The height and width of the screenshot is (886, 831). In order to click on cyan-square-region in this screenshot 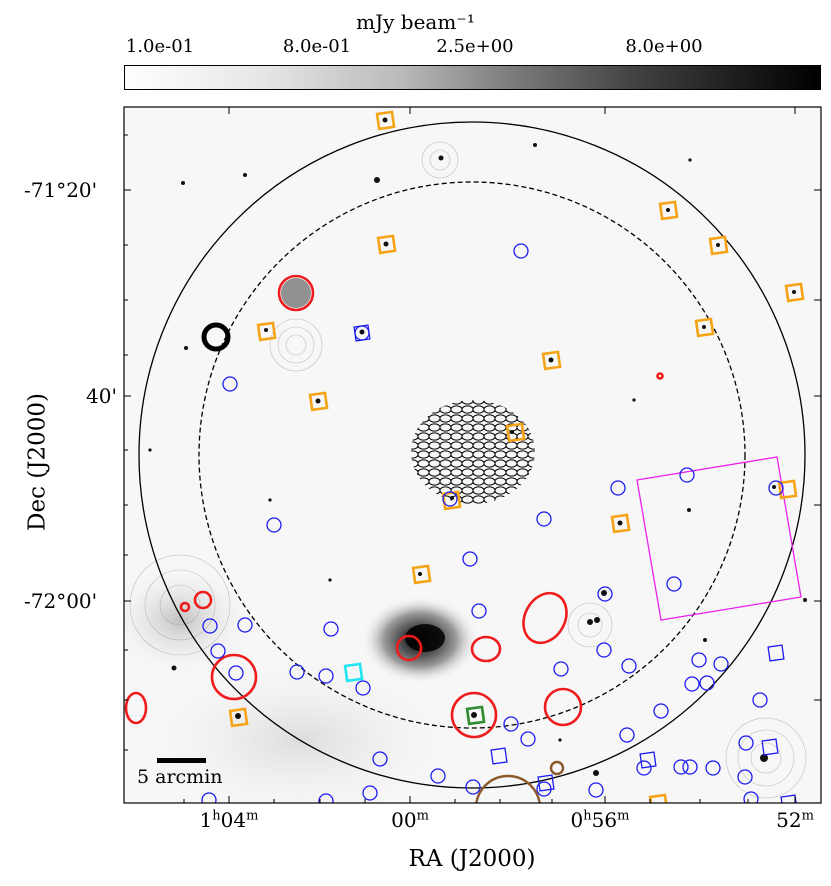, I will do `click(353, 672)`.